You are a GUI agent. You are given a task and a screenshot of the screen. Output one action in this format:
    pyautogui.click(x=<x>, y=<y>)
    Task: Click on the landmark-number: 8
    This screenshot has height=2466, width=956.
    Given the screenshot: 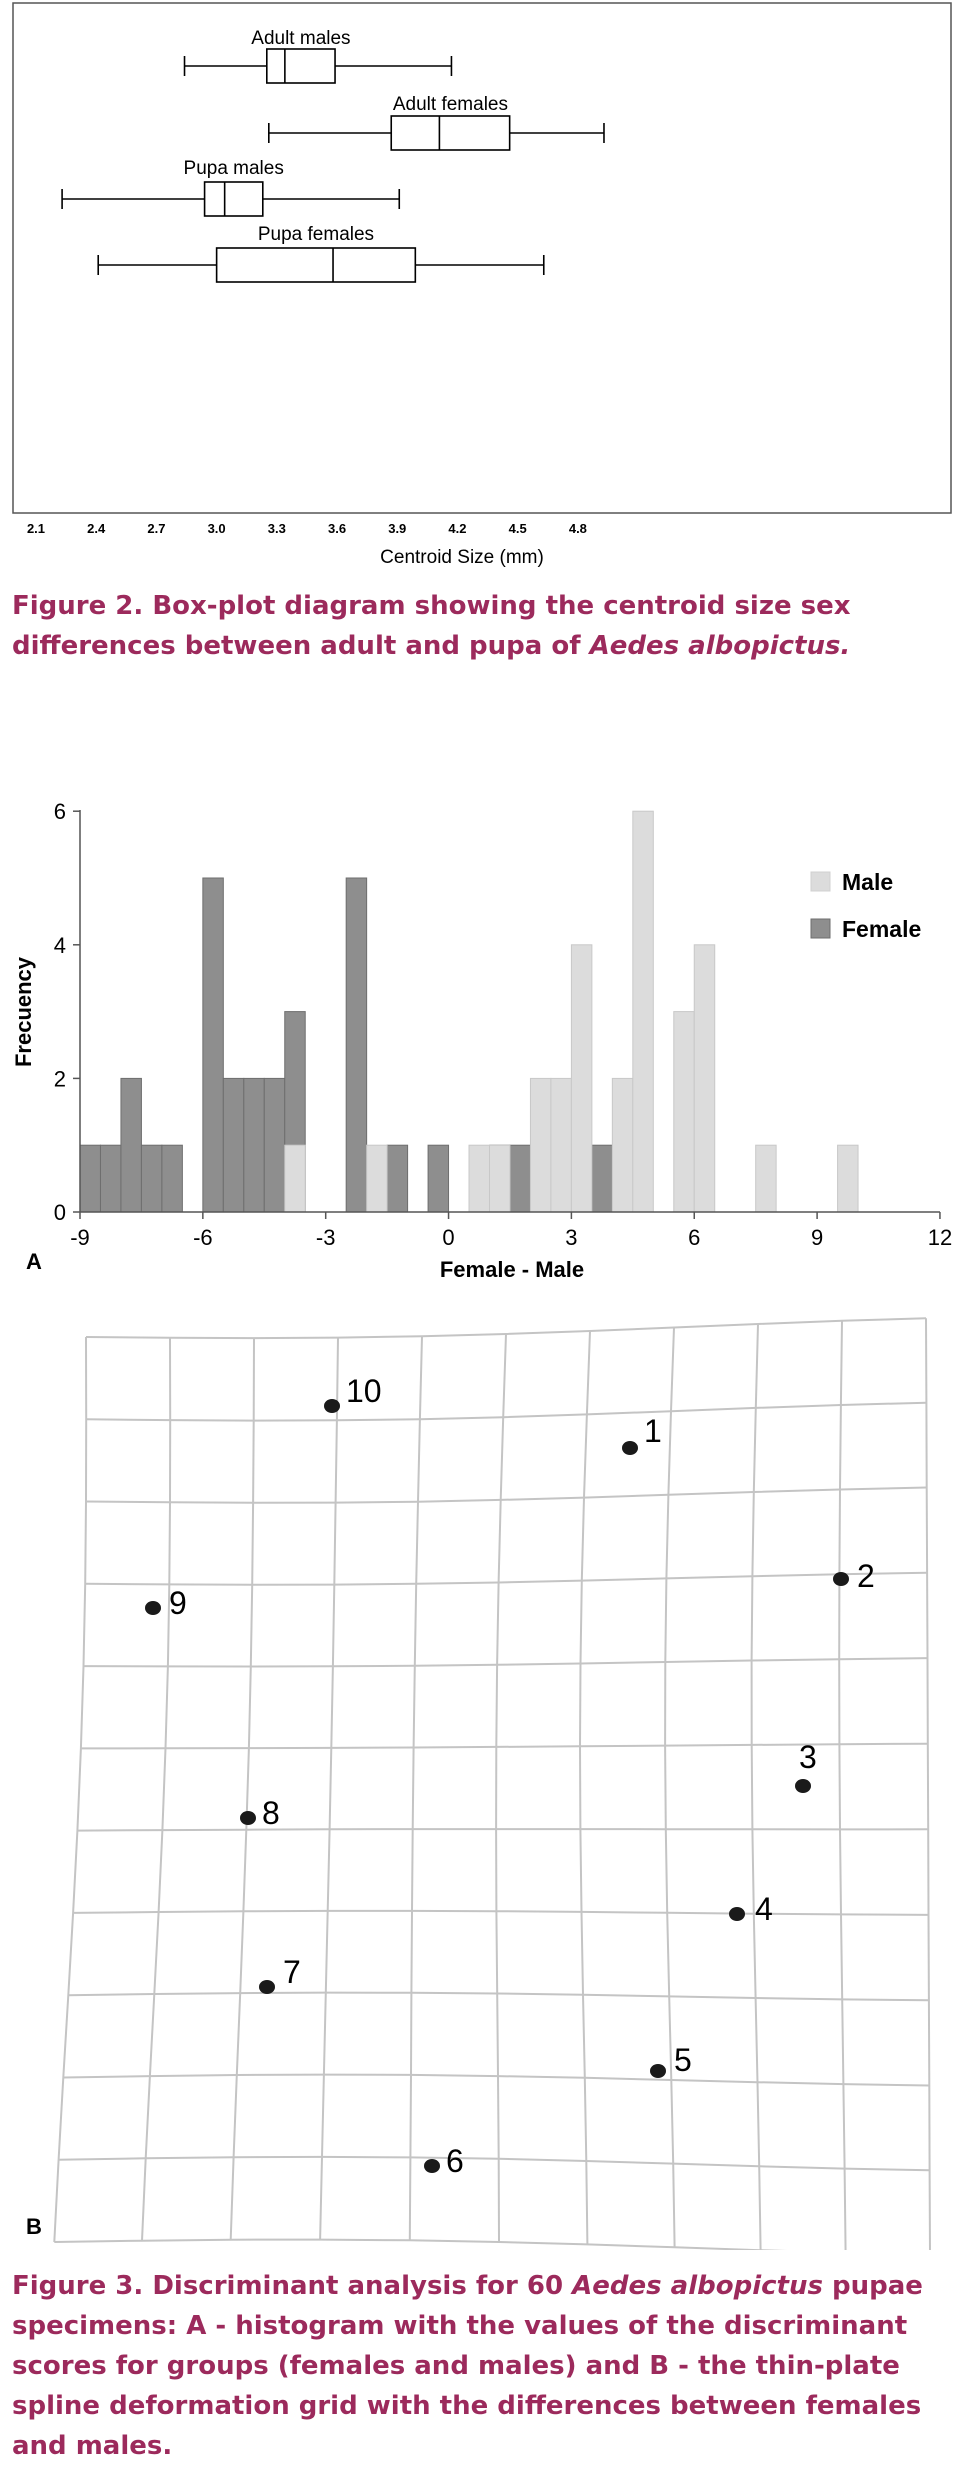 What is the action you would take?
    pyautogui.click(x=271, y=1813)
    